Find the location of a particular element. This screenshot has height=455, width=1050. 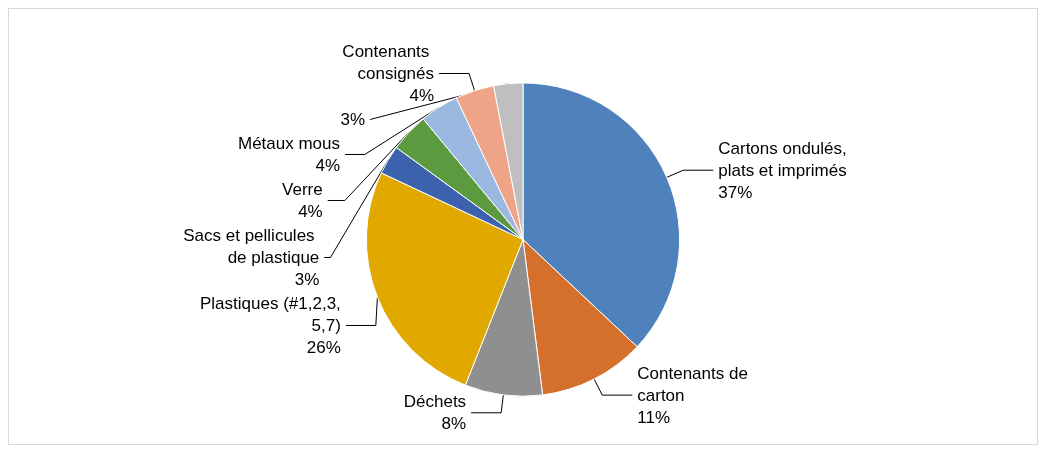

slice-label: Plastiques (#1,2,3,5,7) is located at coordinates (270, 314).